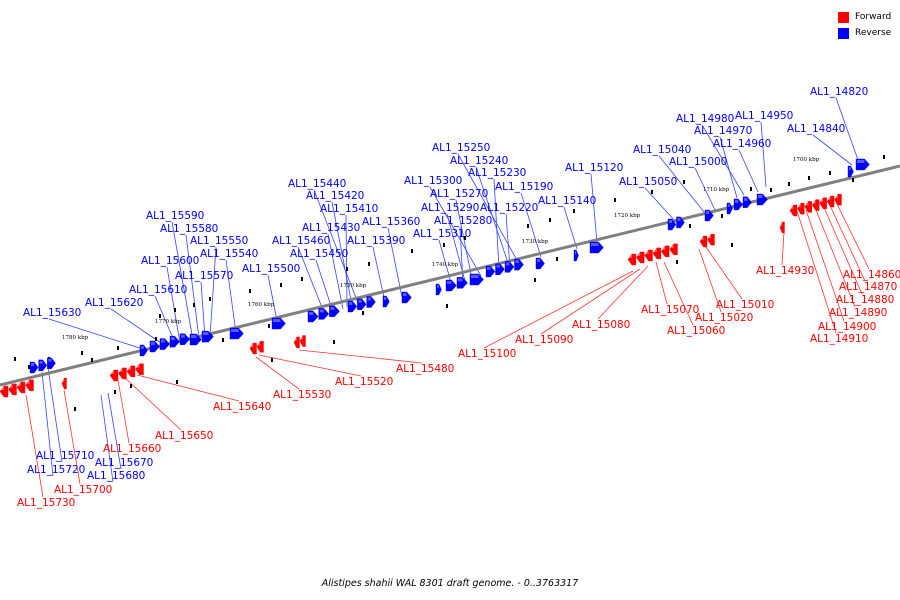 The width and height of the screenshot is (900, 600). What do you see at coordinates (544, 340) in the screenshot?
I see `gene-label: AL1_15090` at bounding box center [544, 340].